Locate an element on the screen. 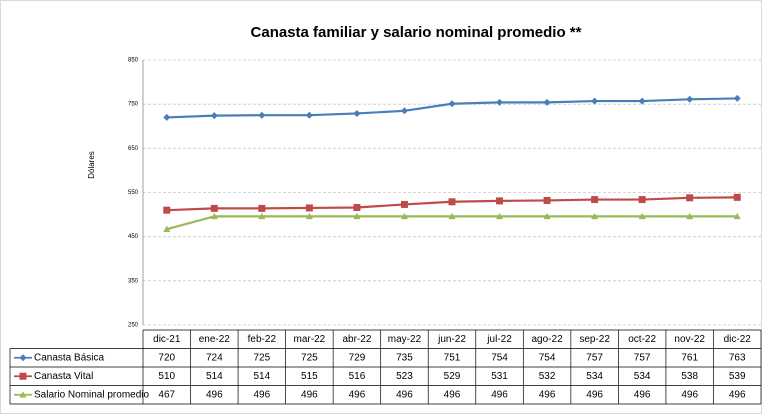 This screenshot has width=762, height=414. x-tick-label: oct-22 is located at coordinates (642, 339).